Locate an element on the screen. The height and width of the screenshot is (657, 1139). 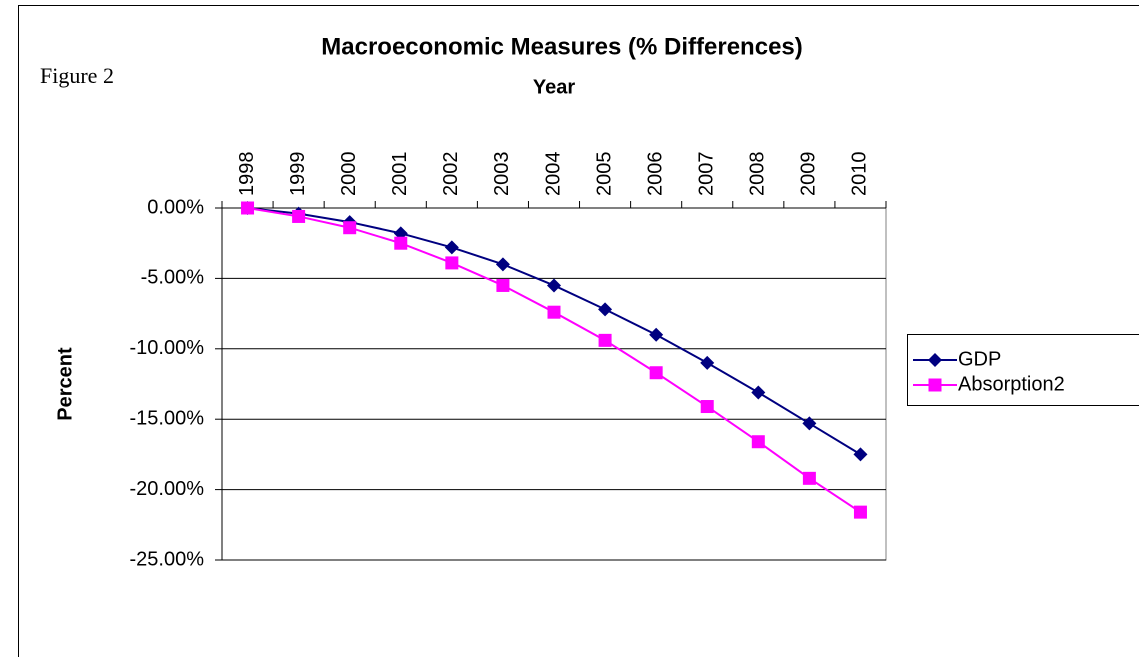
legend-box is located at coordinates (1023, 370).